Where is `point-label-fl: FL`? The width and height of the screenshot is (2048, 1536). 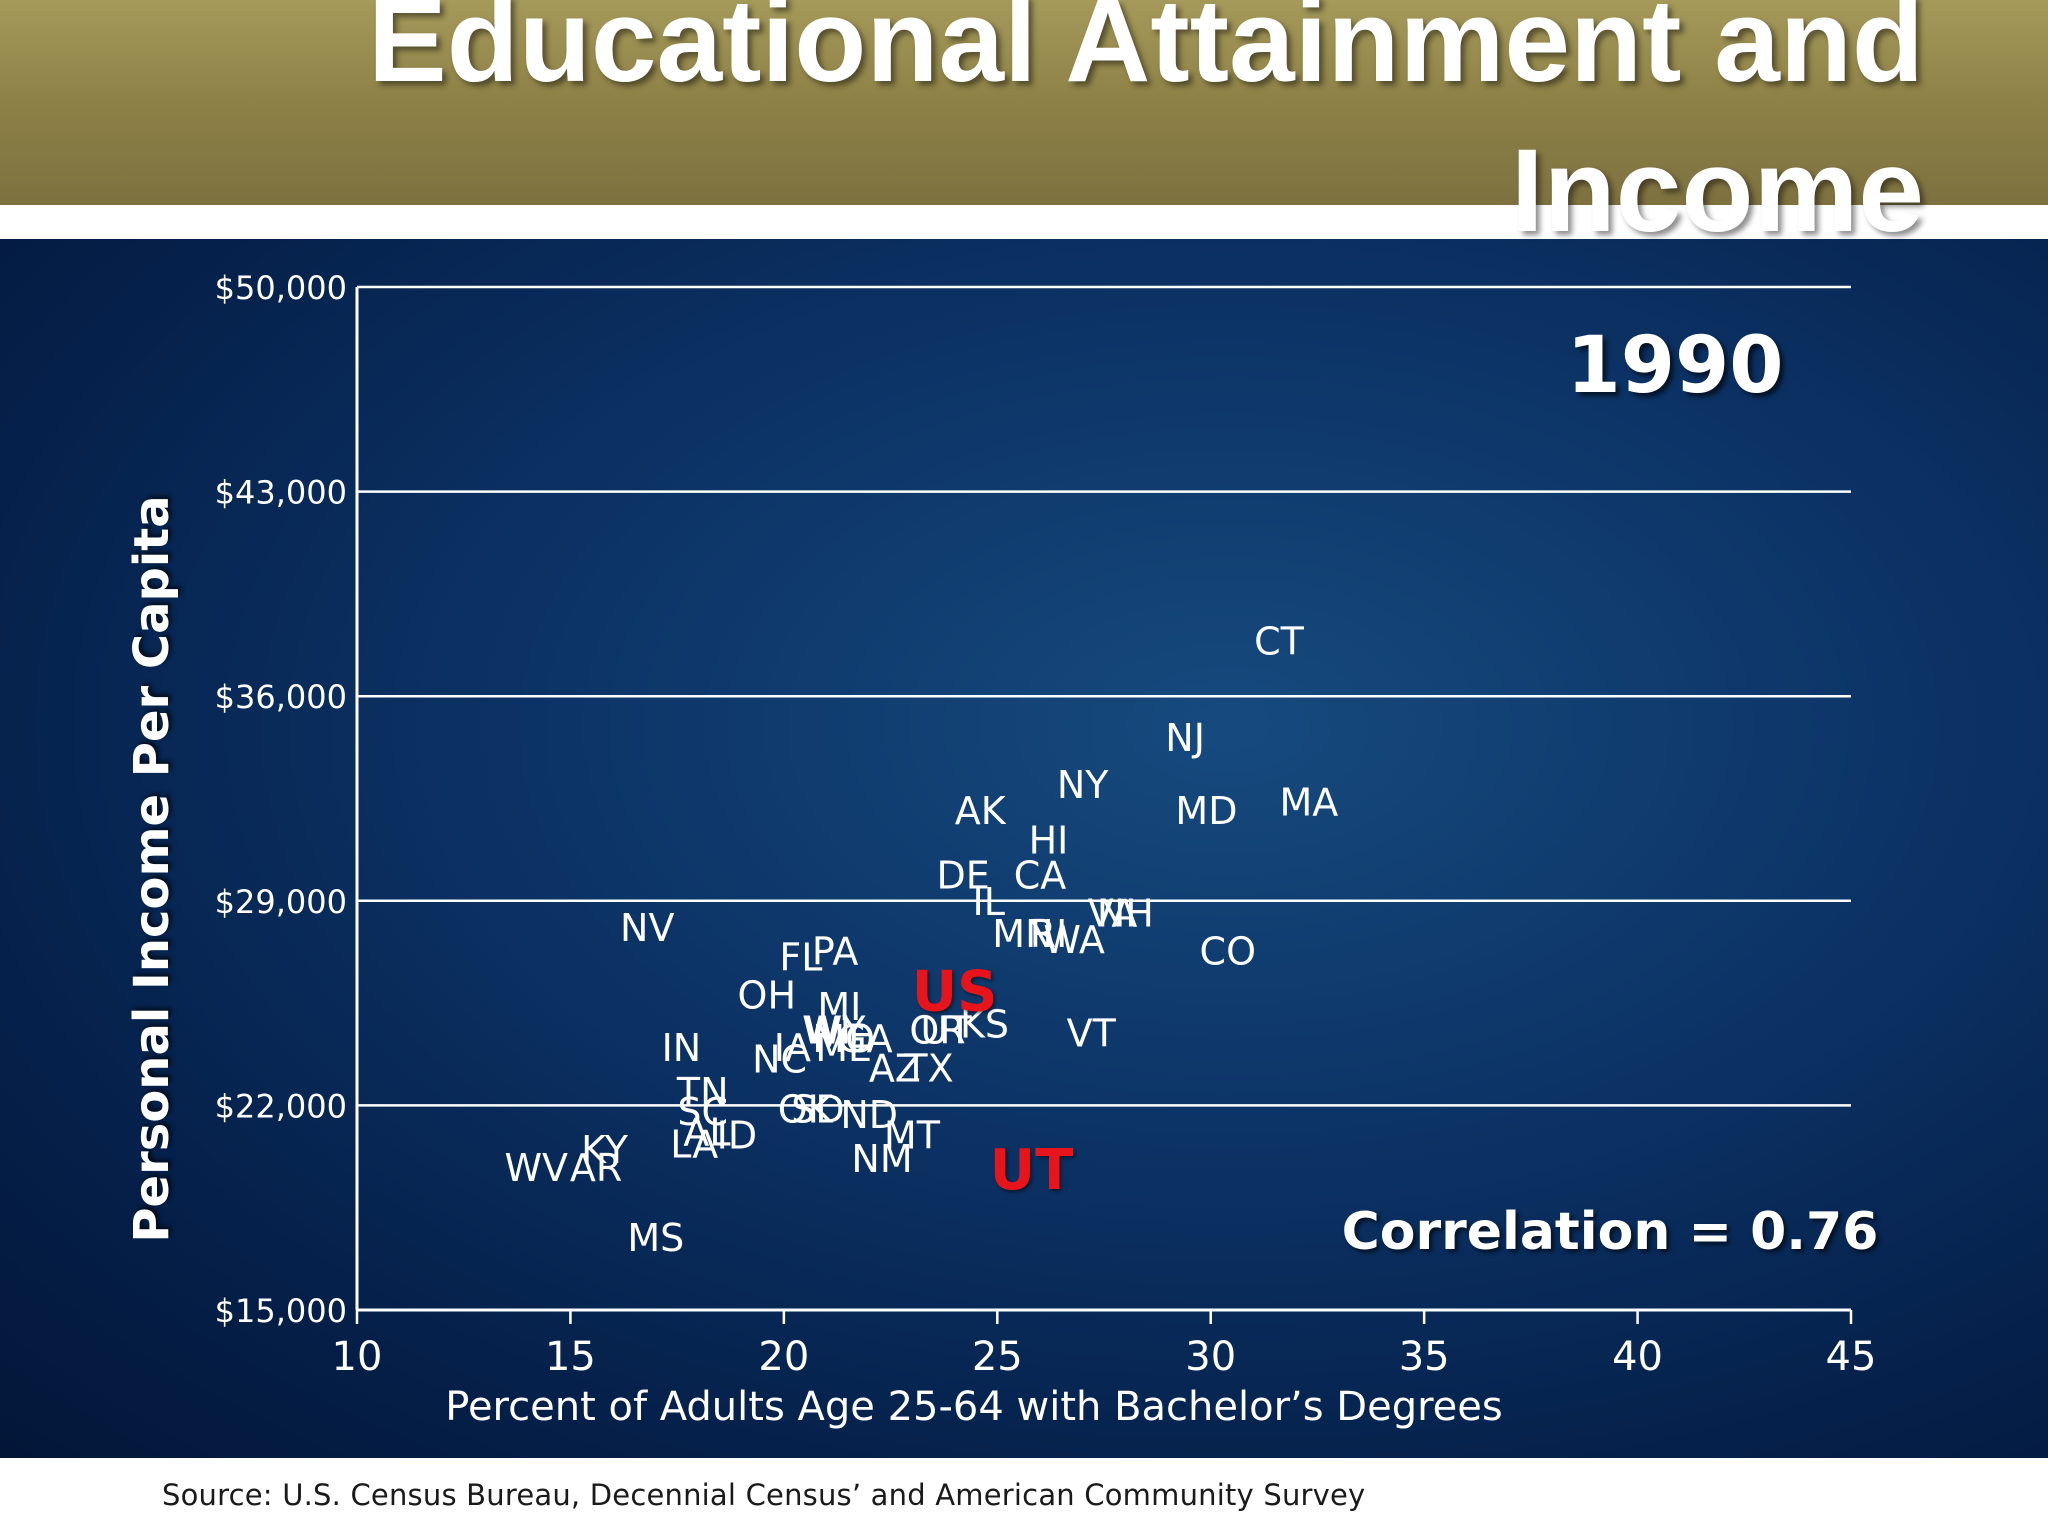
point-label-fl: FL is located at coordinates (800, 957).